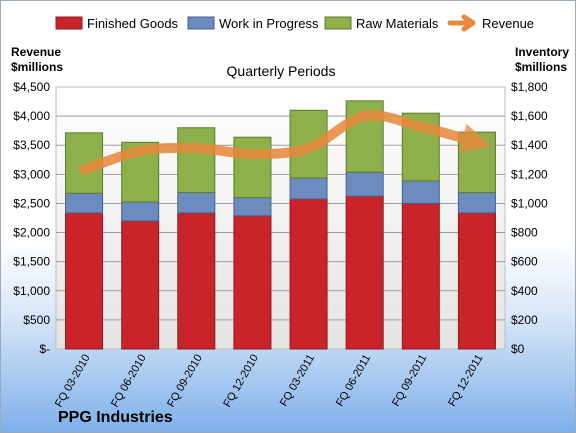 The height and width of the screenshot is (433, 576). Describe the element at coordinates (353, 381) in the screenshot. I see `x-tick-label: FQ 06-2011` at that location.